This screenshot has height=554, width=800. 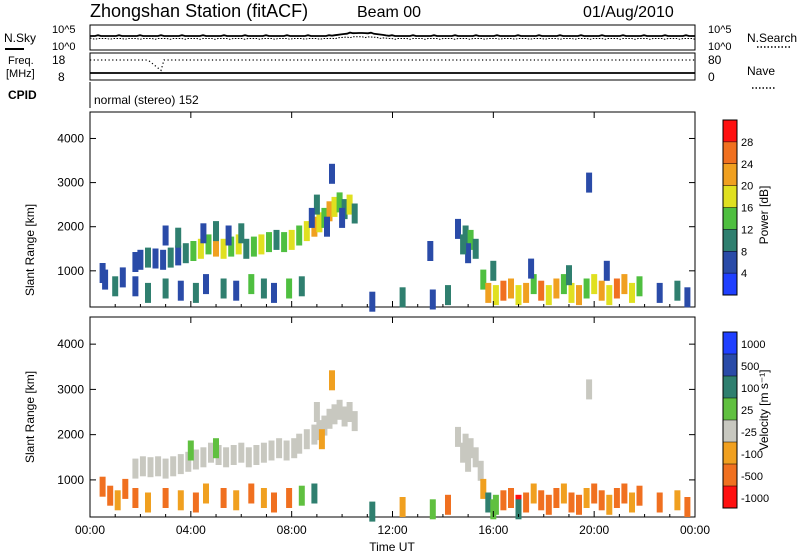 What do you see at coordinates (745, 420) in the screenshot?
I see `velocity-colorbar: 1000 500 100 25 -25 -100 -500 -1000` at bounding box center [745, 420].